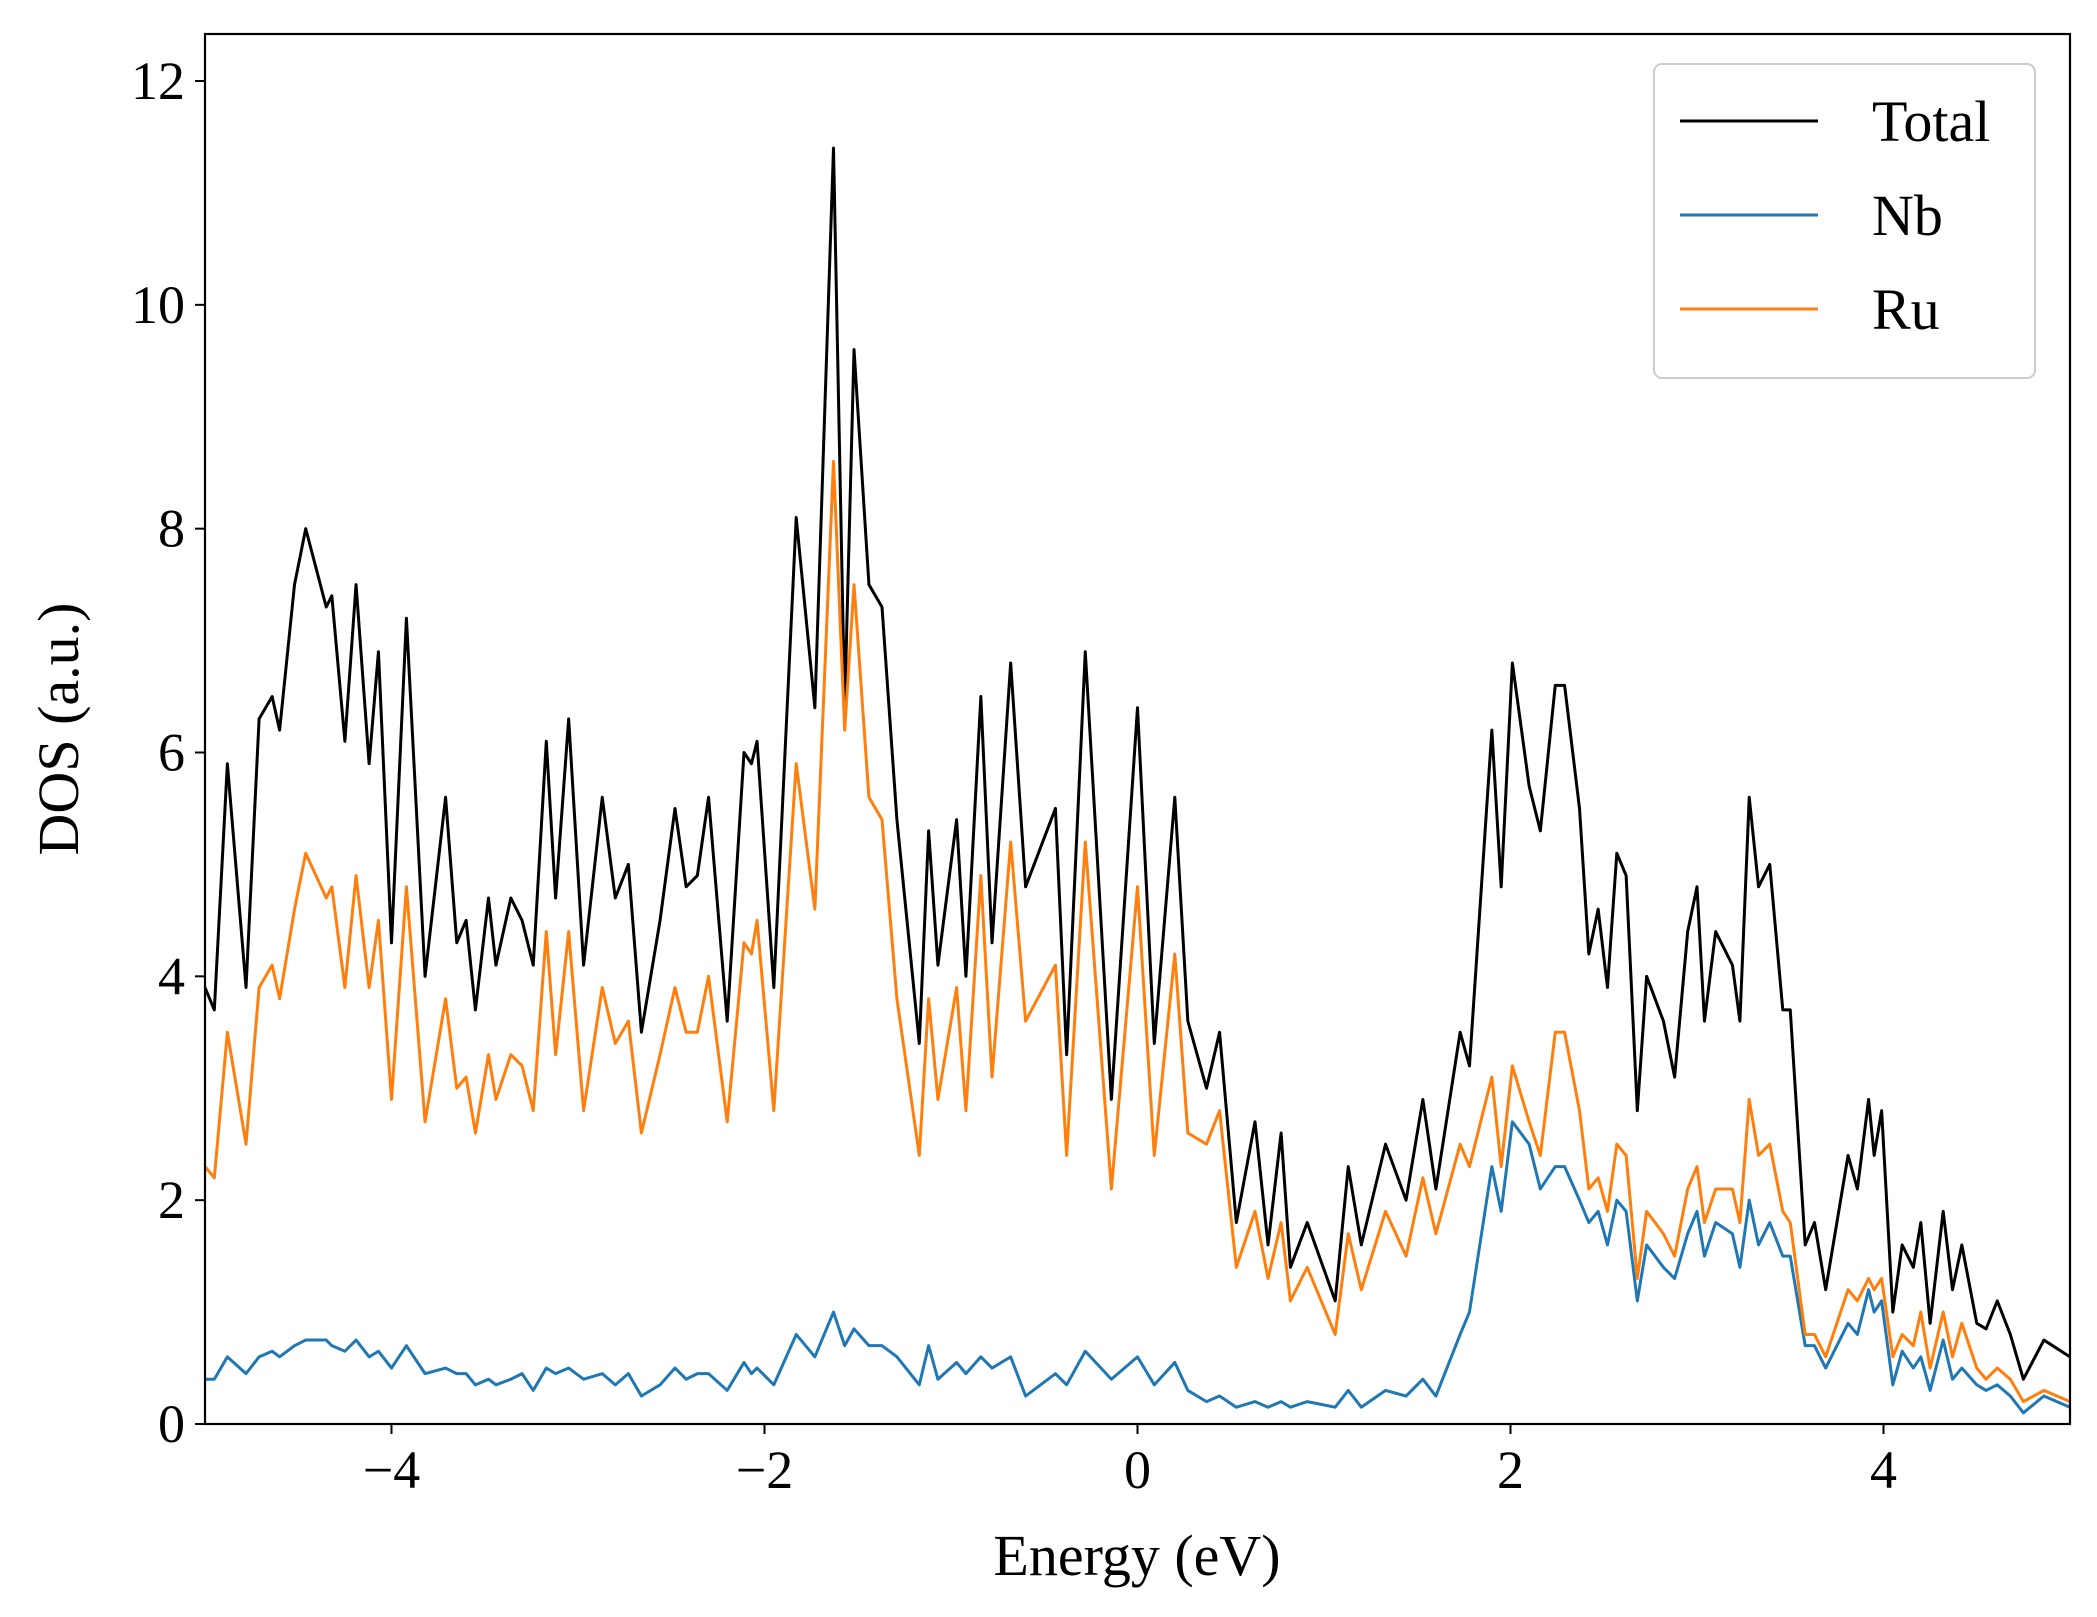 Image resolution: width=2097 pixels, height=1617 pixels. What do you see at coordinates (171, 1200) in the screenshot?
I see `y-tick-label: 2` at bounding box center [171, 1200].